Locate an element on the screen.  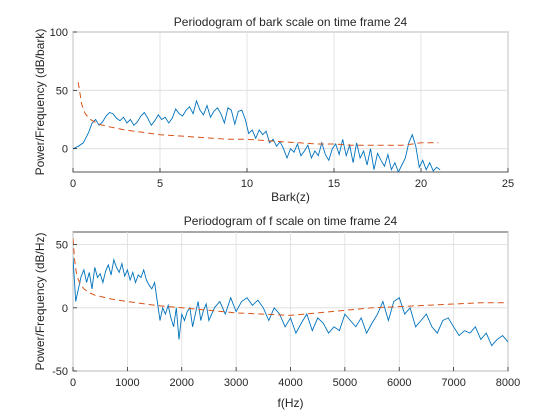
y-tick-label: 100 is located at coordinates (59, 33).